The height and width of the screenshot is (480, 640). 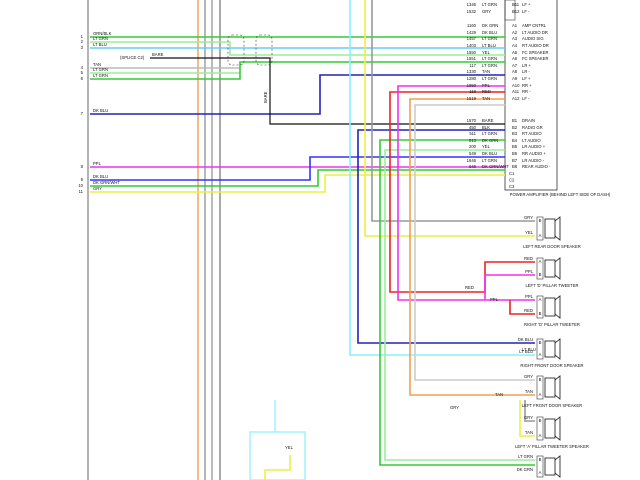 I want to click on twisted-pair, so click(x=264, y=50).